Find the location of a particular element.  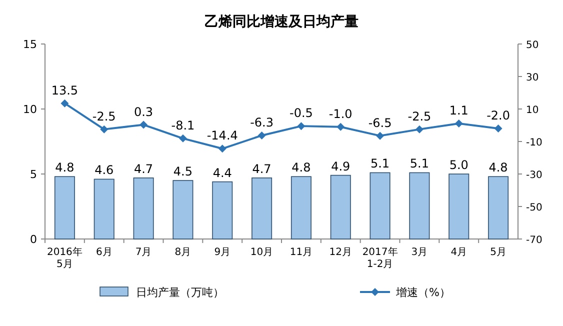

x-tick-label: 5月 is located at coordinates (498, 252).